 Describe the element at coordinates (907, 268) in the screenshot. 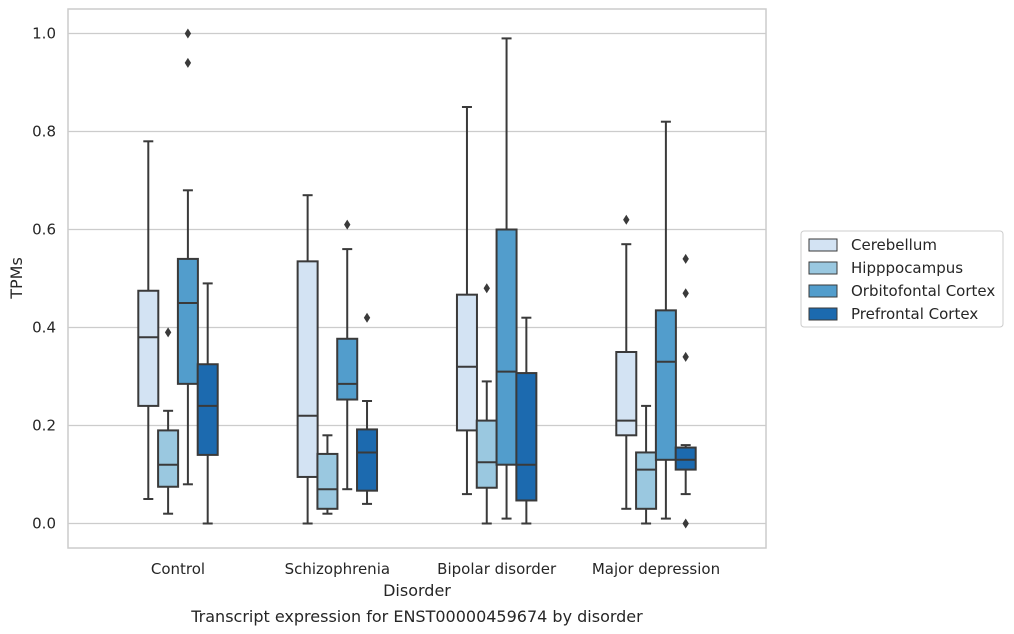

I see `legend-label: Hipppocampus` at that location.